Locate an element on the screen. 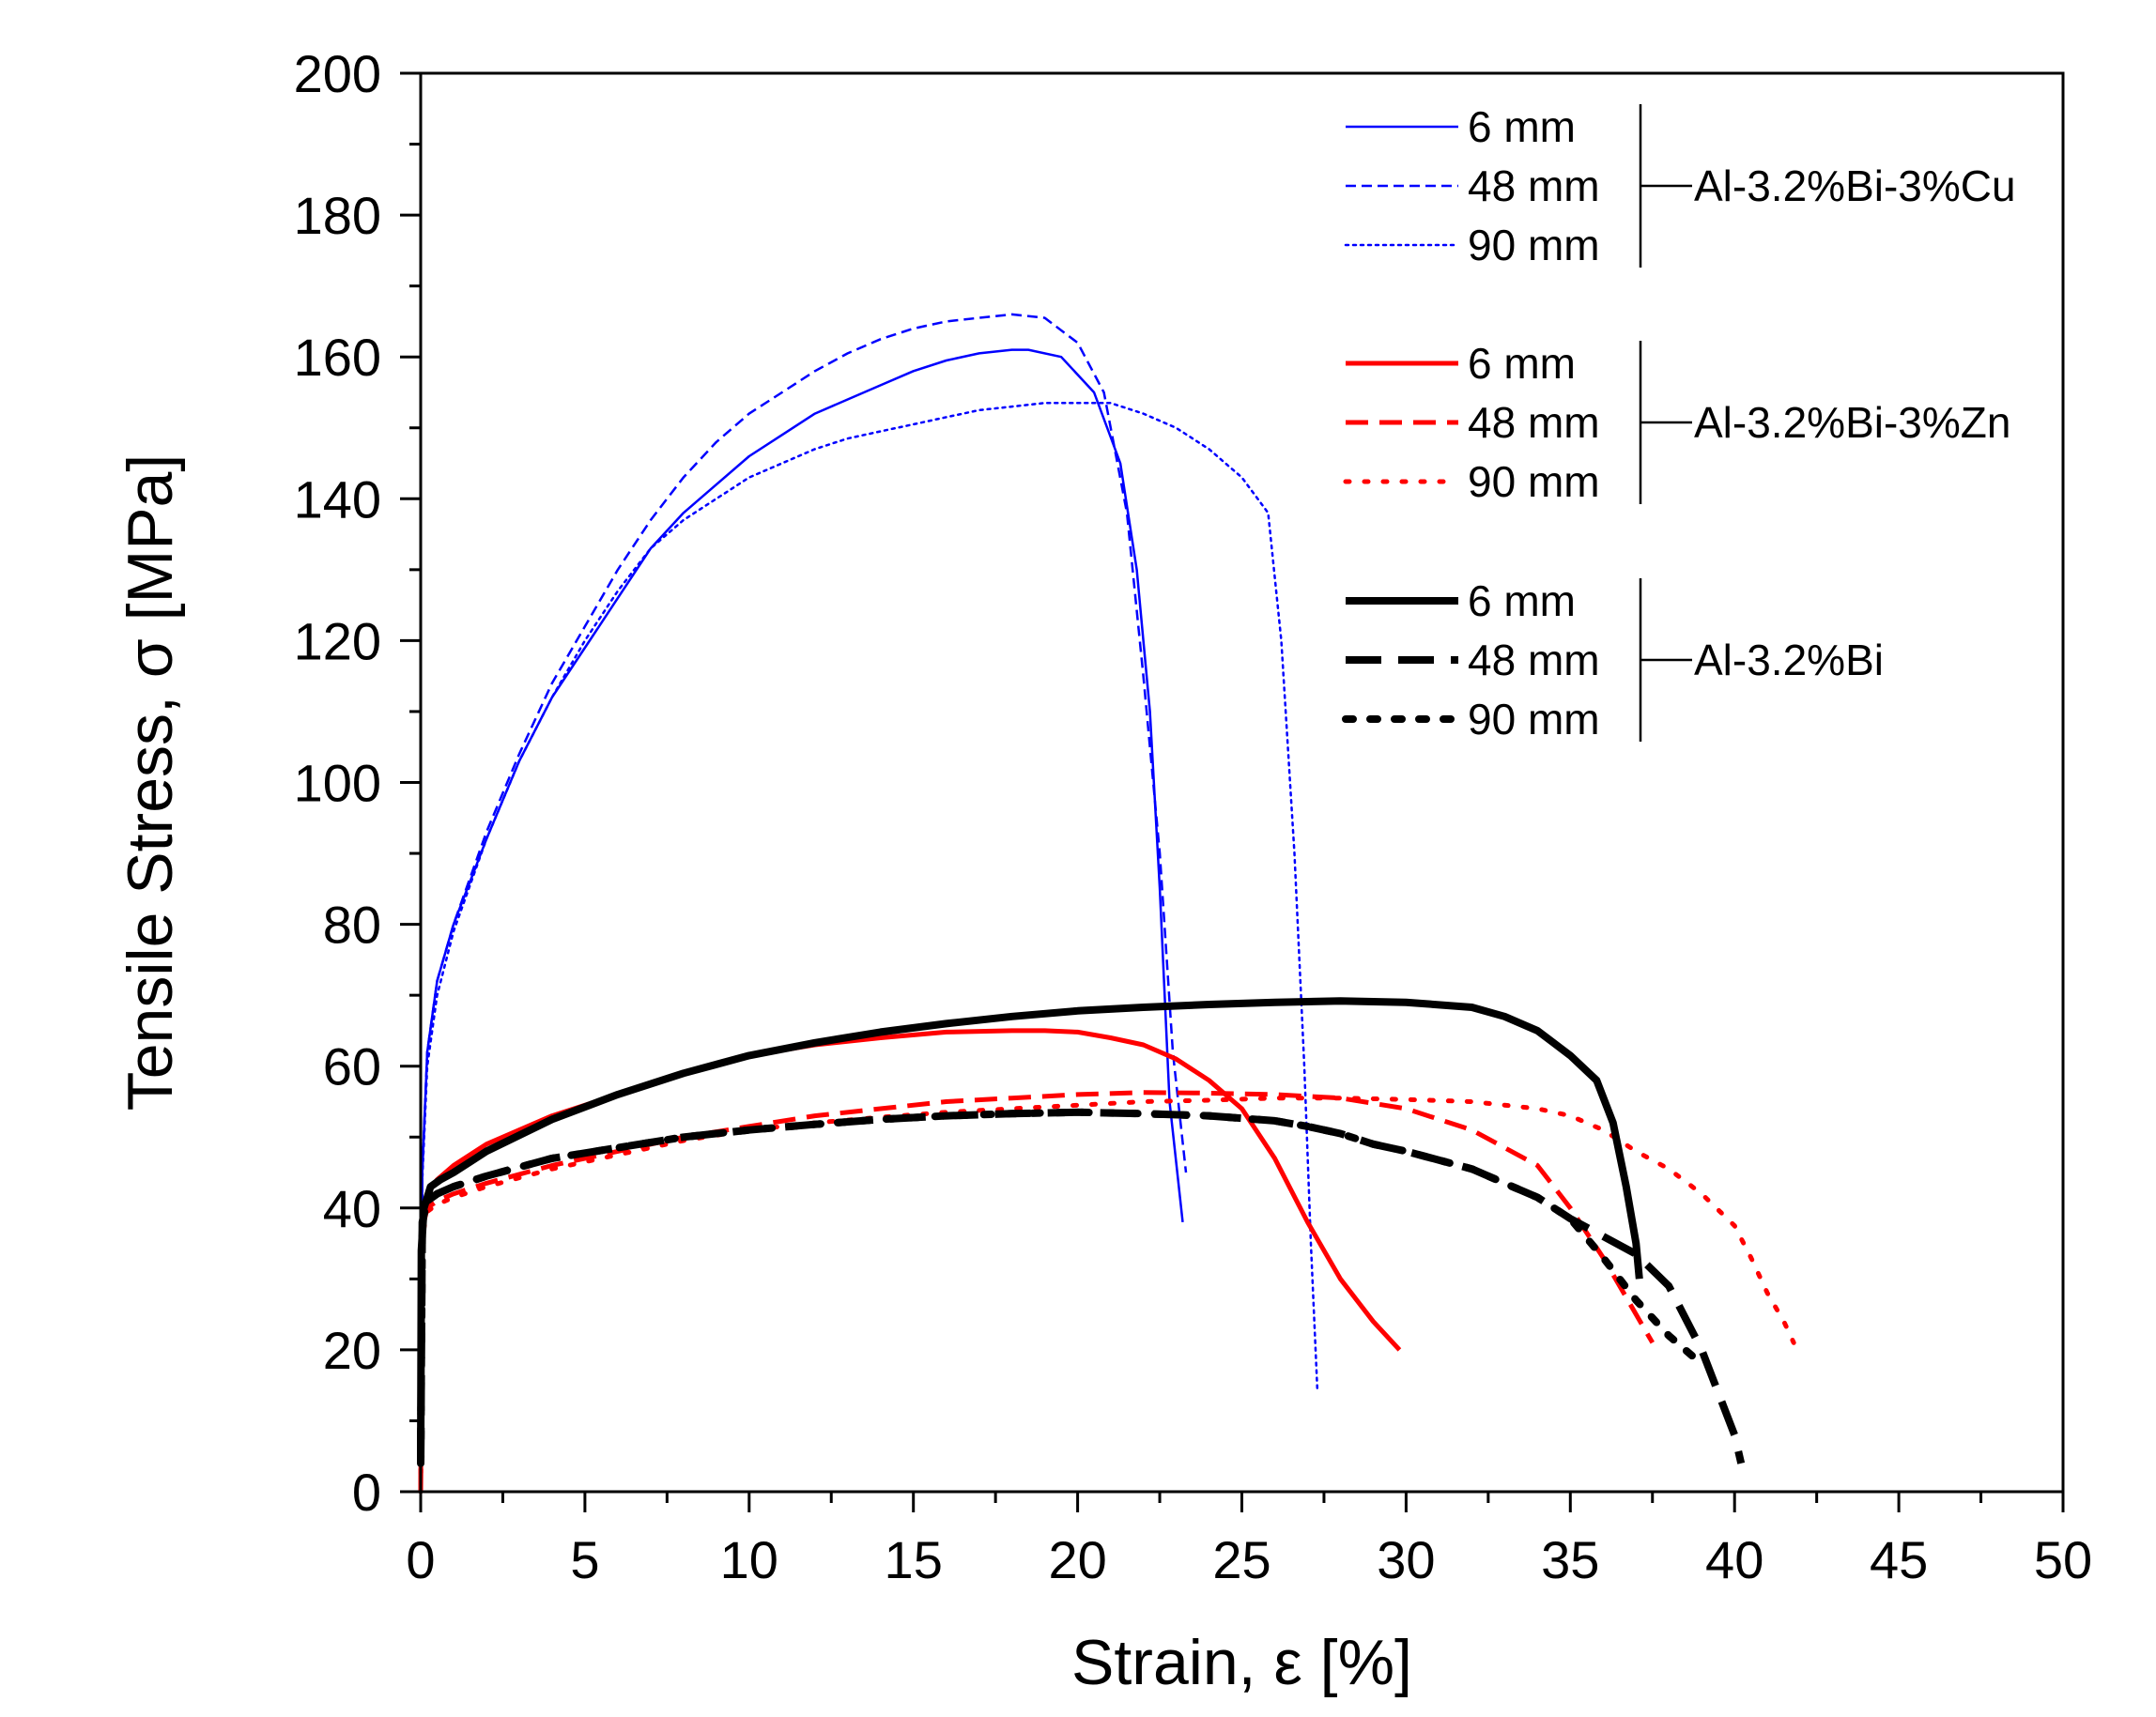 The width and height of the screenshot is (2156, 1717). x-tick-label: 5 is located at coordinates (584, 1559).